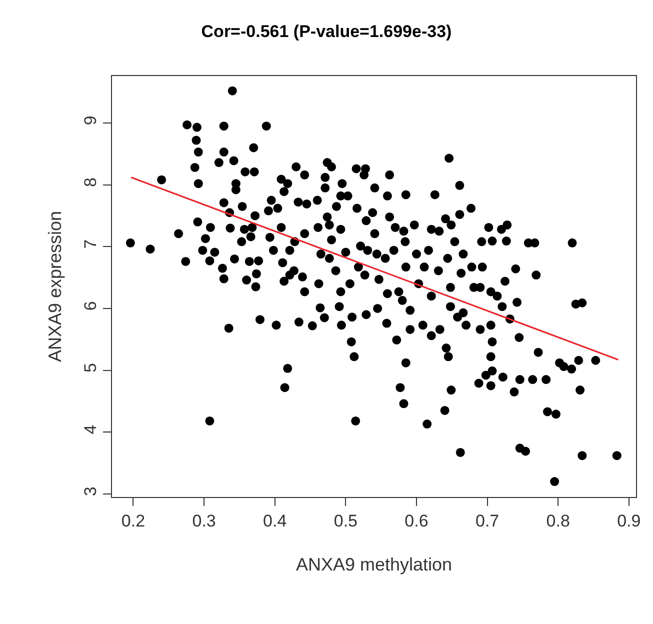 The width and height of the screenshot is (653, 624). What do you see at coordinates (90, 182) in the screenshot?
I see `y-tick-label: 8` at bounding box center [90, 182].